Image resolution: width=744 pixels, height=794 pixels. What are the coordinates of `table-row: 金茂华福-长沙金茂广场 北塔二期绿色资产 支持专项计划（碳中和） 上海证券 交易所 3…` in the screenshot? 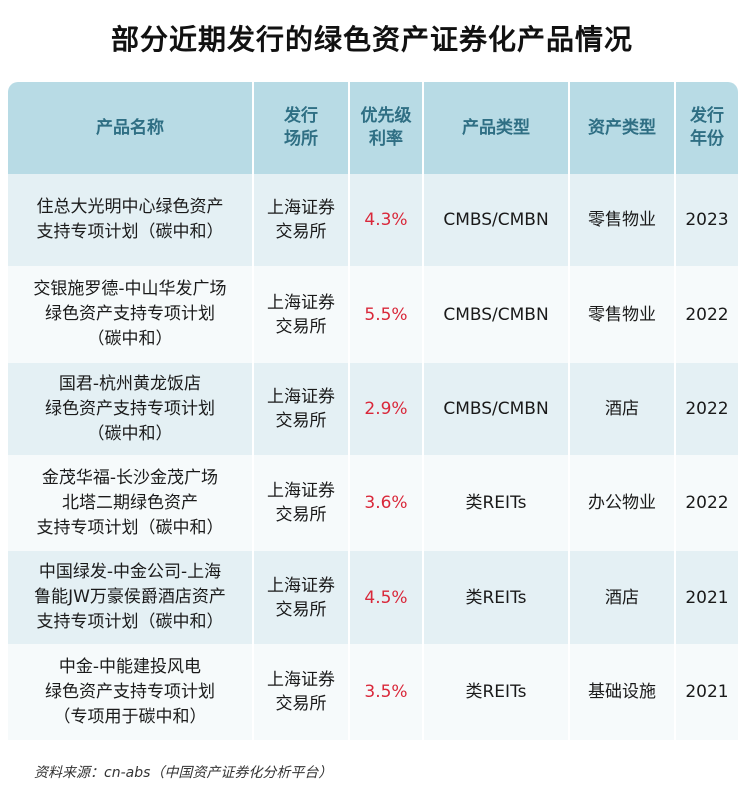 It's located at (373, 503).